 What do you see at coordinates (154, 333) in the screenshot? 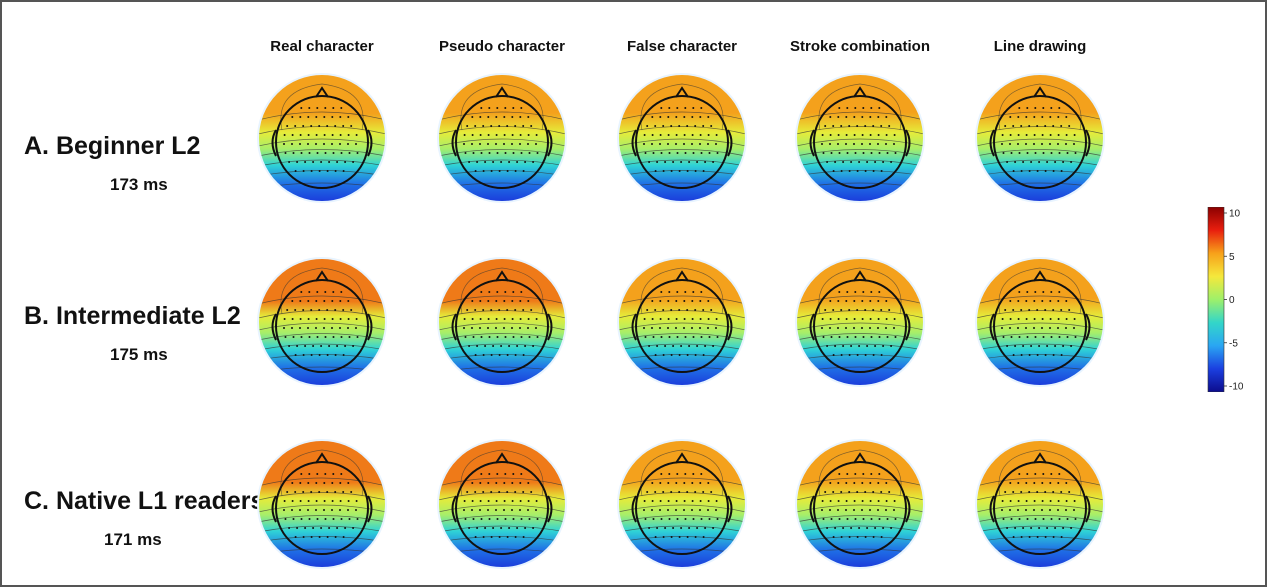
I see `row-label: B. Intermediate L2 175 ms` at bounding box center [154, 333].